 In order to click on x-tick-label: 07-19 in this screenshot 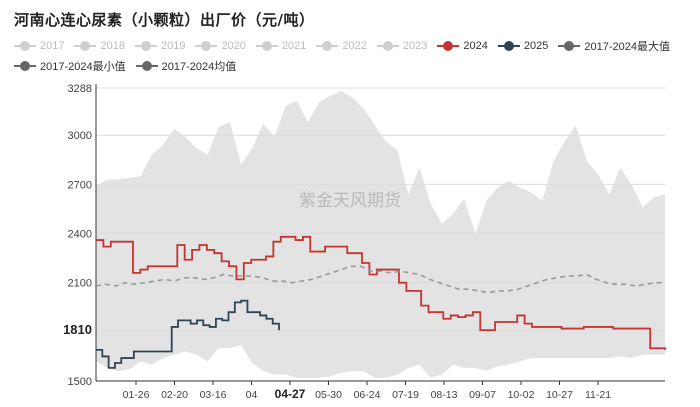, I will do `click(405, 395)`.